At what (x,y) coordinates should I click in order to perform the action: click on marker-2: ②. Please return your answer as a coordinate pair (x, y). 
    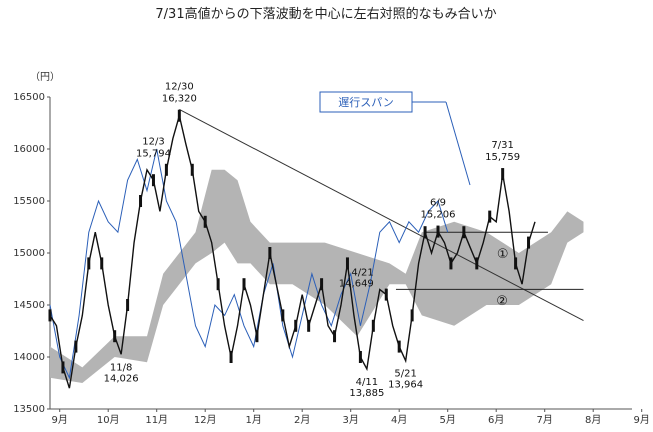
    Looking at the image, I should click on (502, 301).